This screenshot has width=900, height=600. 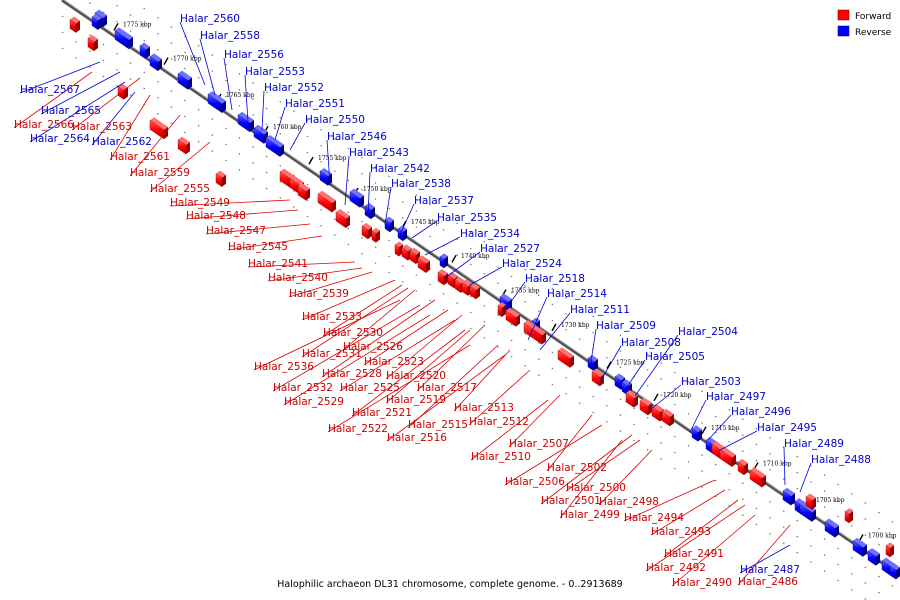 I want to click on gene-label: Halar_2514, so click(x=577, y=294).